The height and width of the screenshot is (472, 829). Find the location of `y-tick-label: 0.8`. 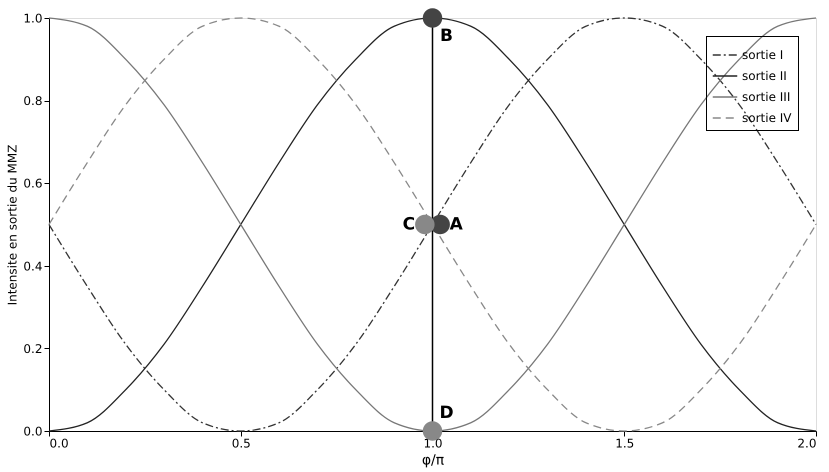

y-tick-label: 0.8 is located at coordinates (32, 101).